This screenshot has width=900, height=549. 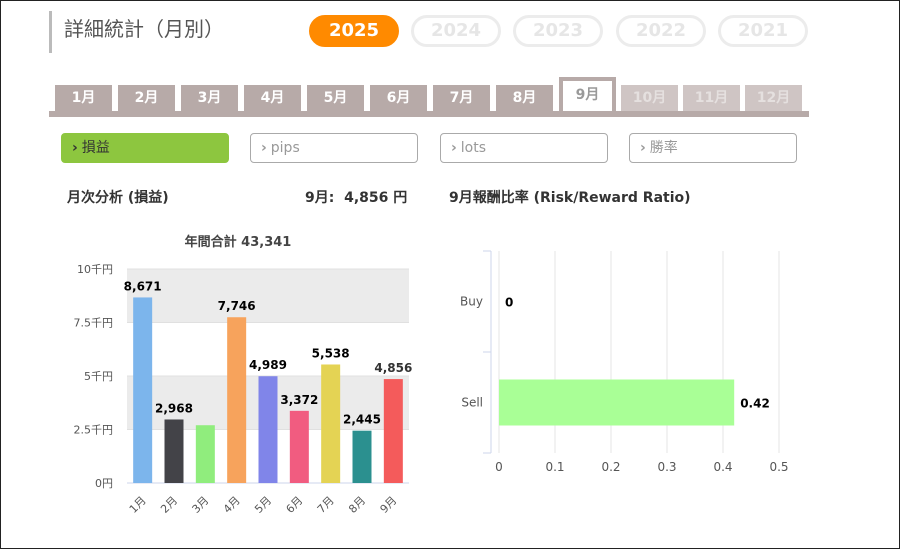 What do you see at coordinates (299, 400) in the screenshot?
I see `data-label-6: 3,372` at bounding box center [299, 400].